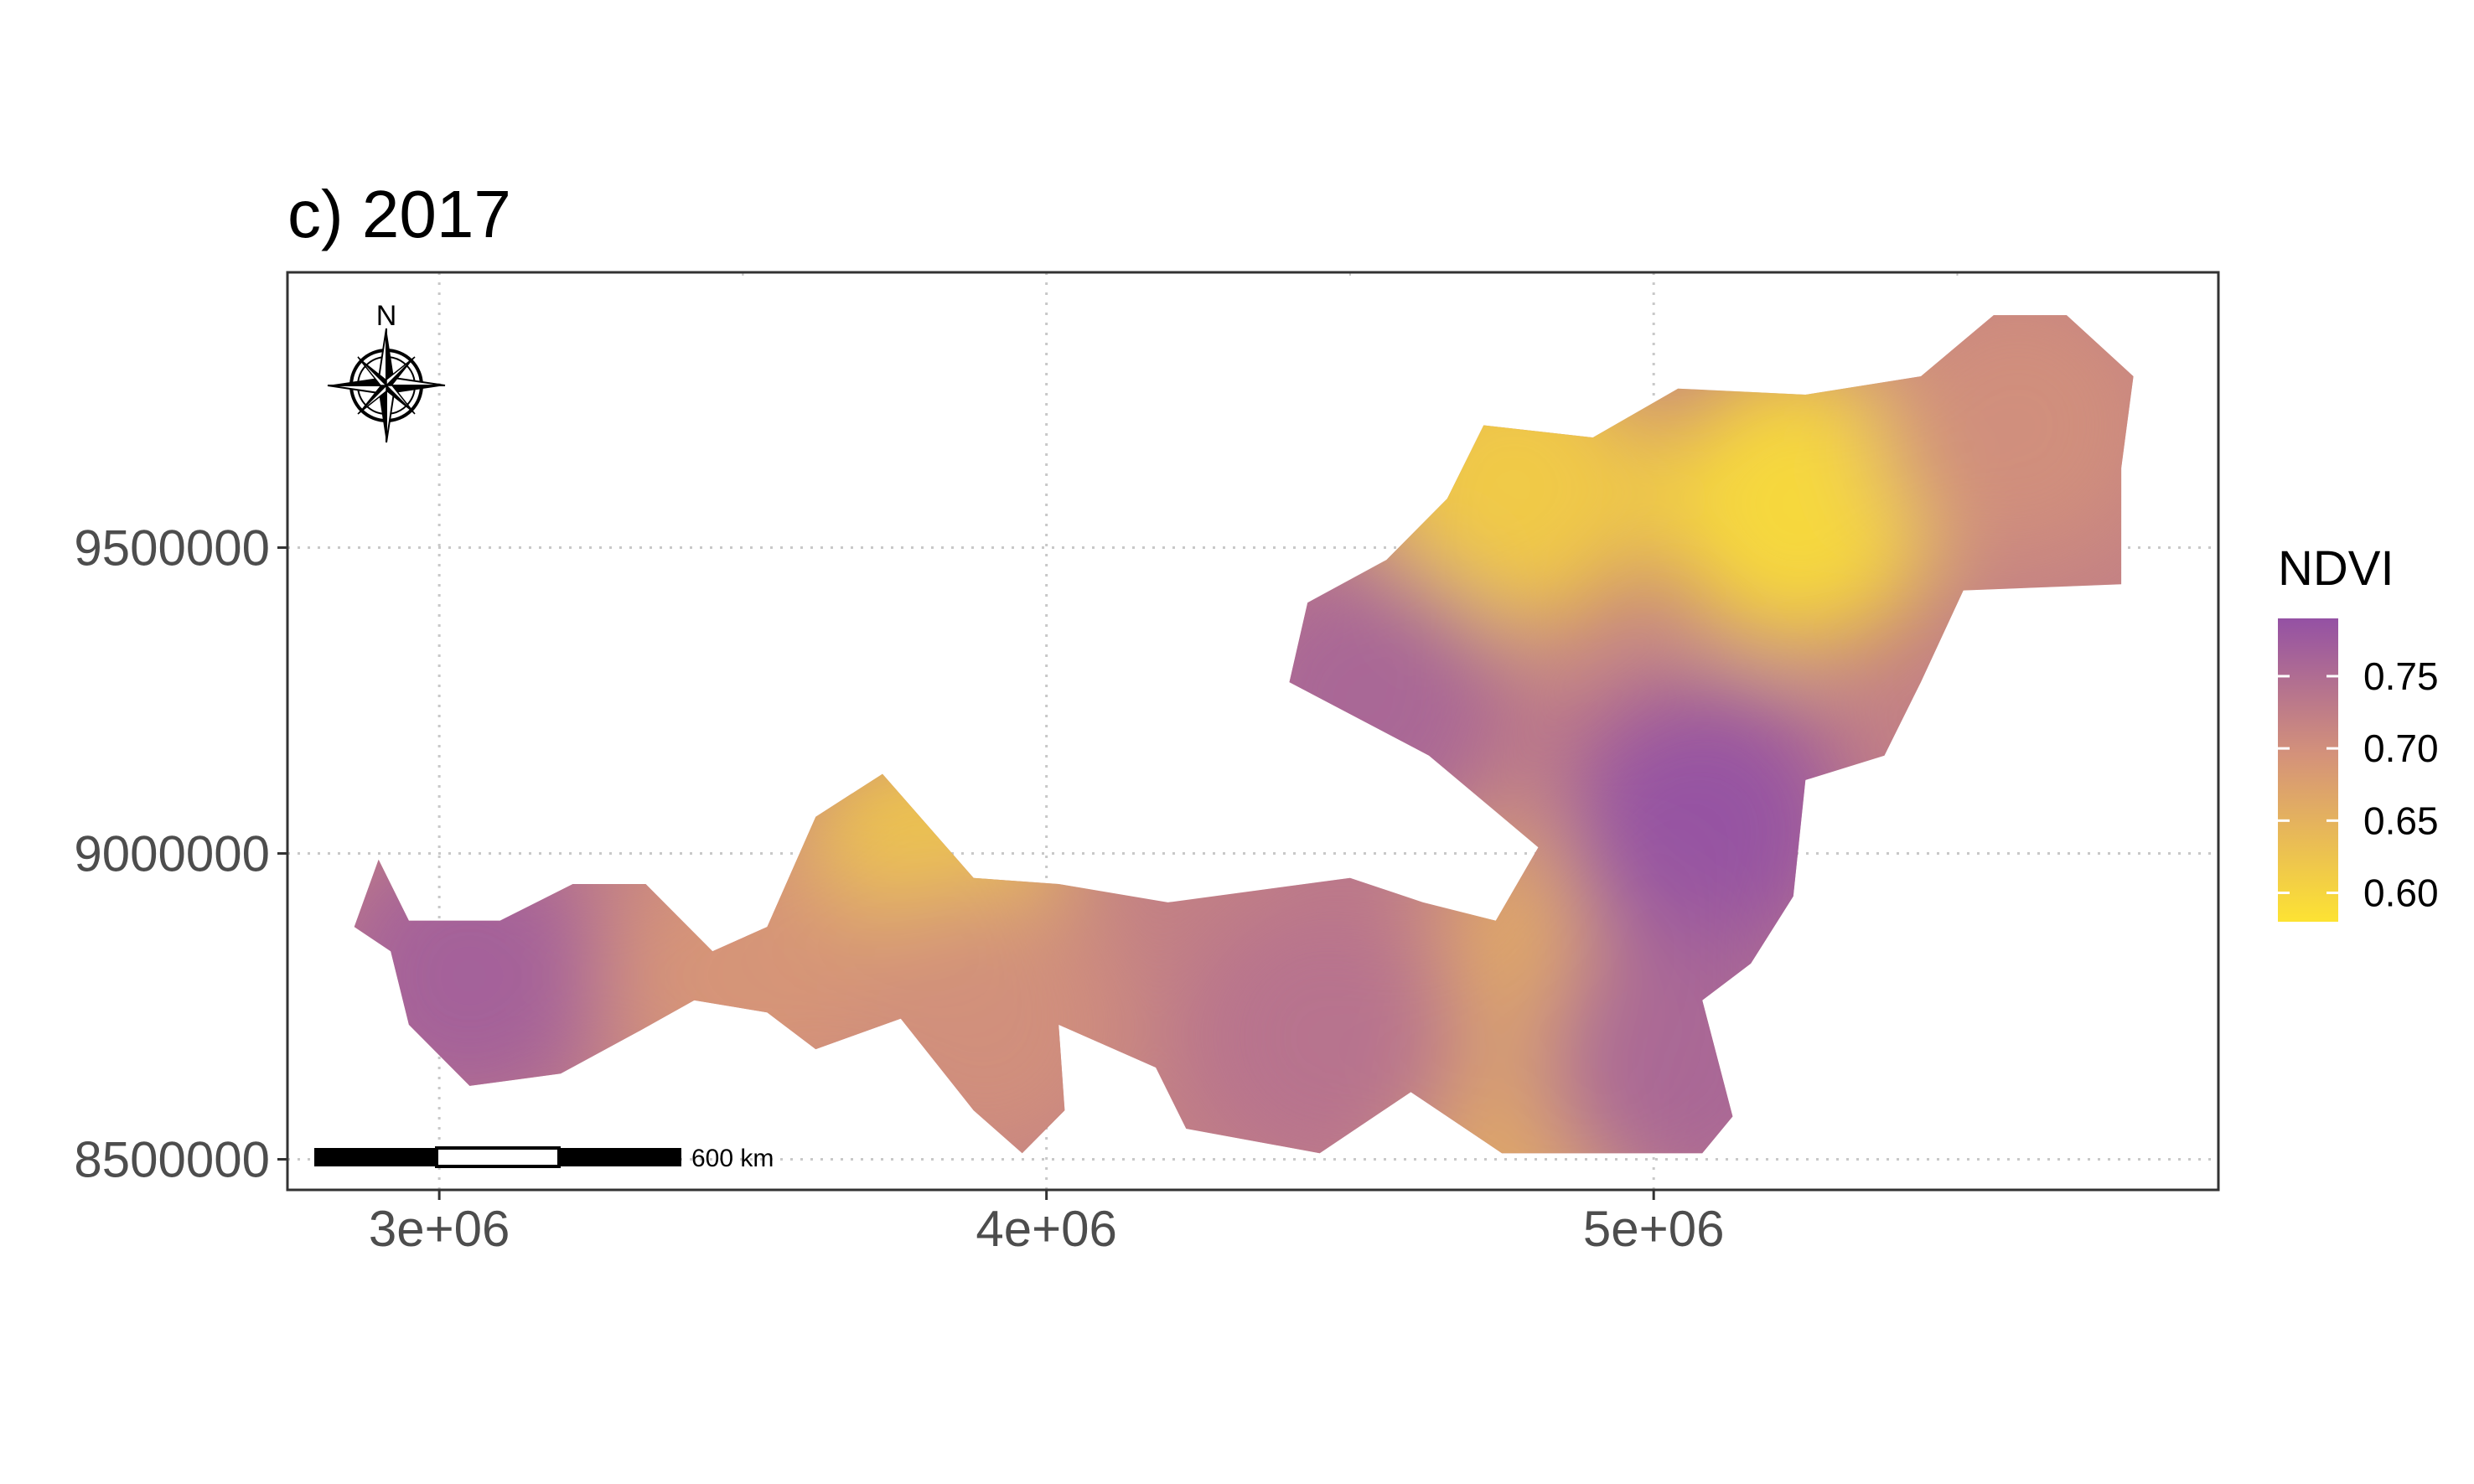 This screenshot has height=1484, width=2474. Describe the element at coordinates (2401, 676) in the screenshot. I see `legend-label: 0.75` at that location.